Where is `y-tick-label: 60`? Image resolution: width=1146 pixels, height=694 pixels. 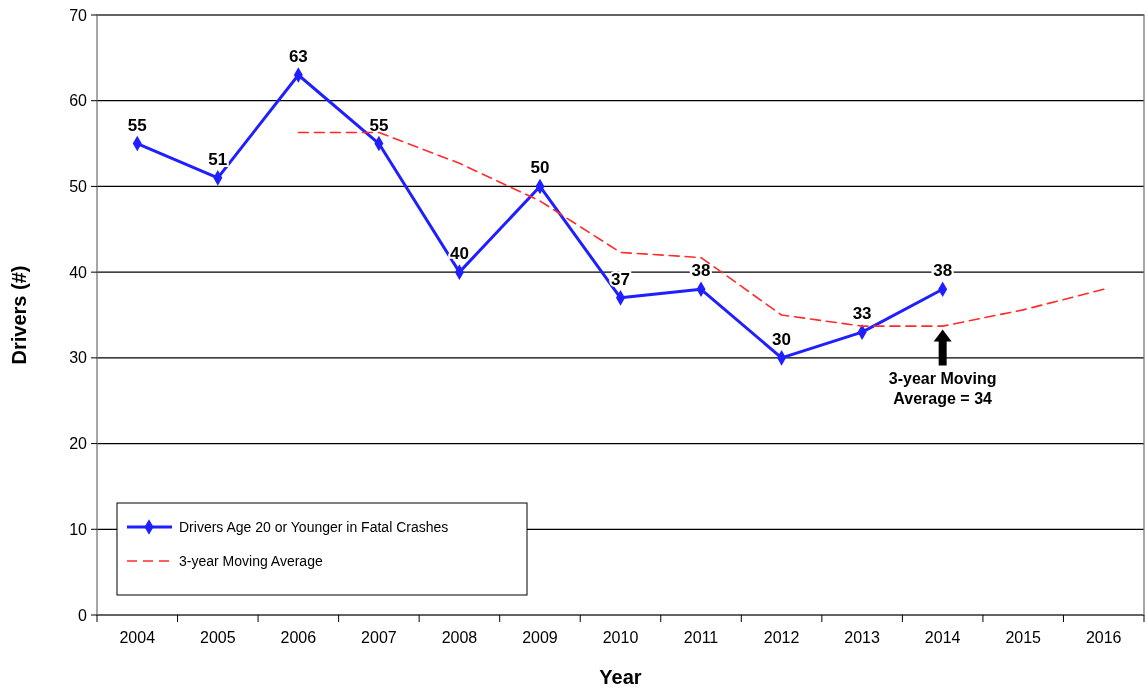
y-tick-label: 60 is located at coordinates (78, 101).